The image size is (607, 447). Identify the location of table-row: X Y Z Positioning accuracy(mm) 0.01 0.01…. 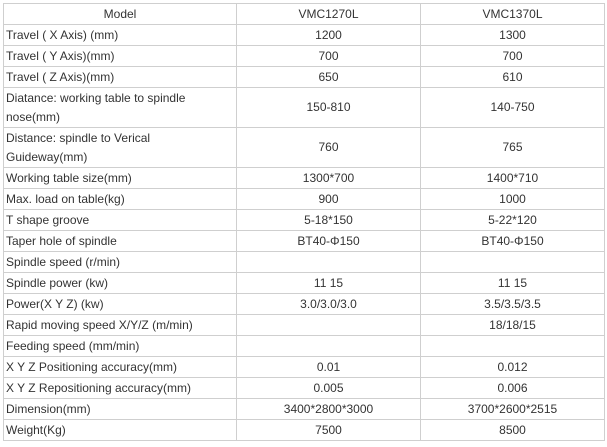
(304, 367).